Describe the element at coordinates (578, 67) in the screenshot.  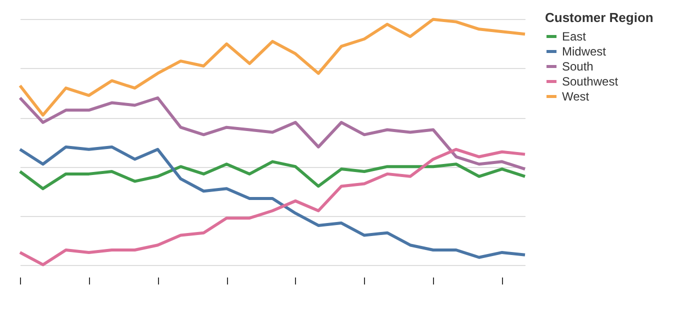
I see `legend-label: South` at that location.